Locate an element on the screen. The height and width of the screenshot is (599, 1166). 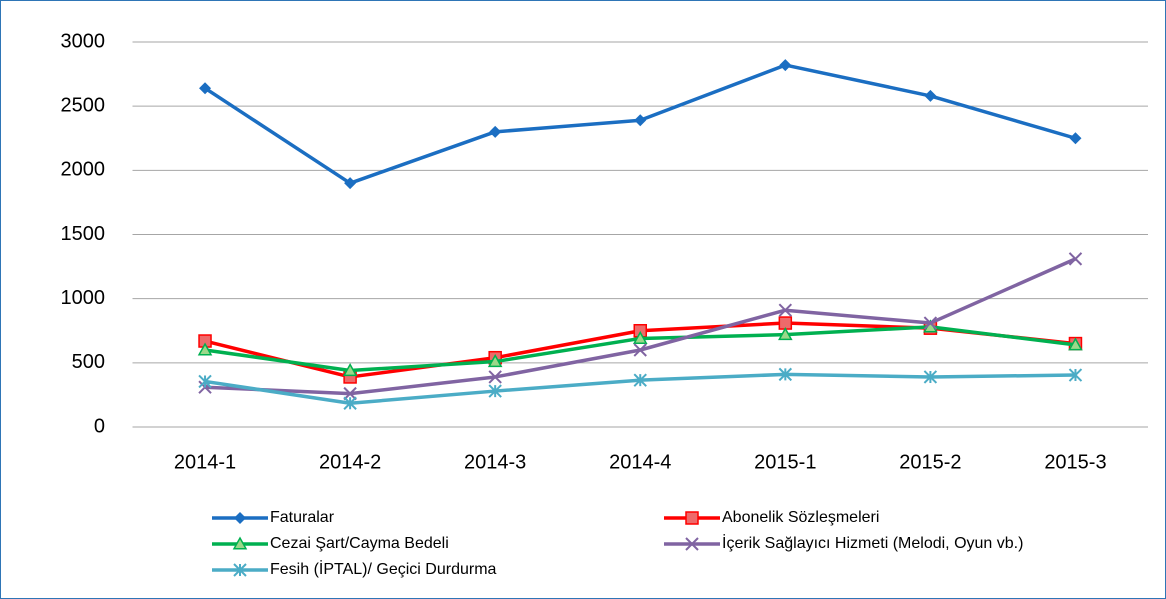
y-tick-label: 2000 is located at coordinates (83, 170).